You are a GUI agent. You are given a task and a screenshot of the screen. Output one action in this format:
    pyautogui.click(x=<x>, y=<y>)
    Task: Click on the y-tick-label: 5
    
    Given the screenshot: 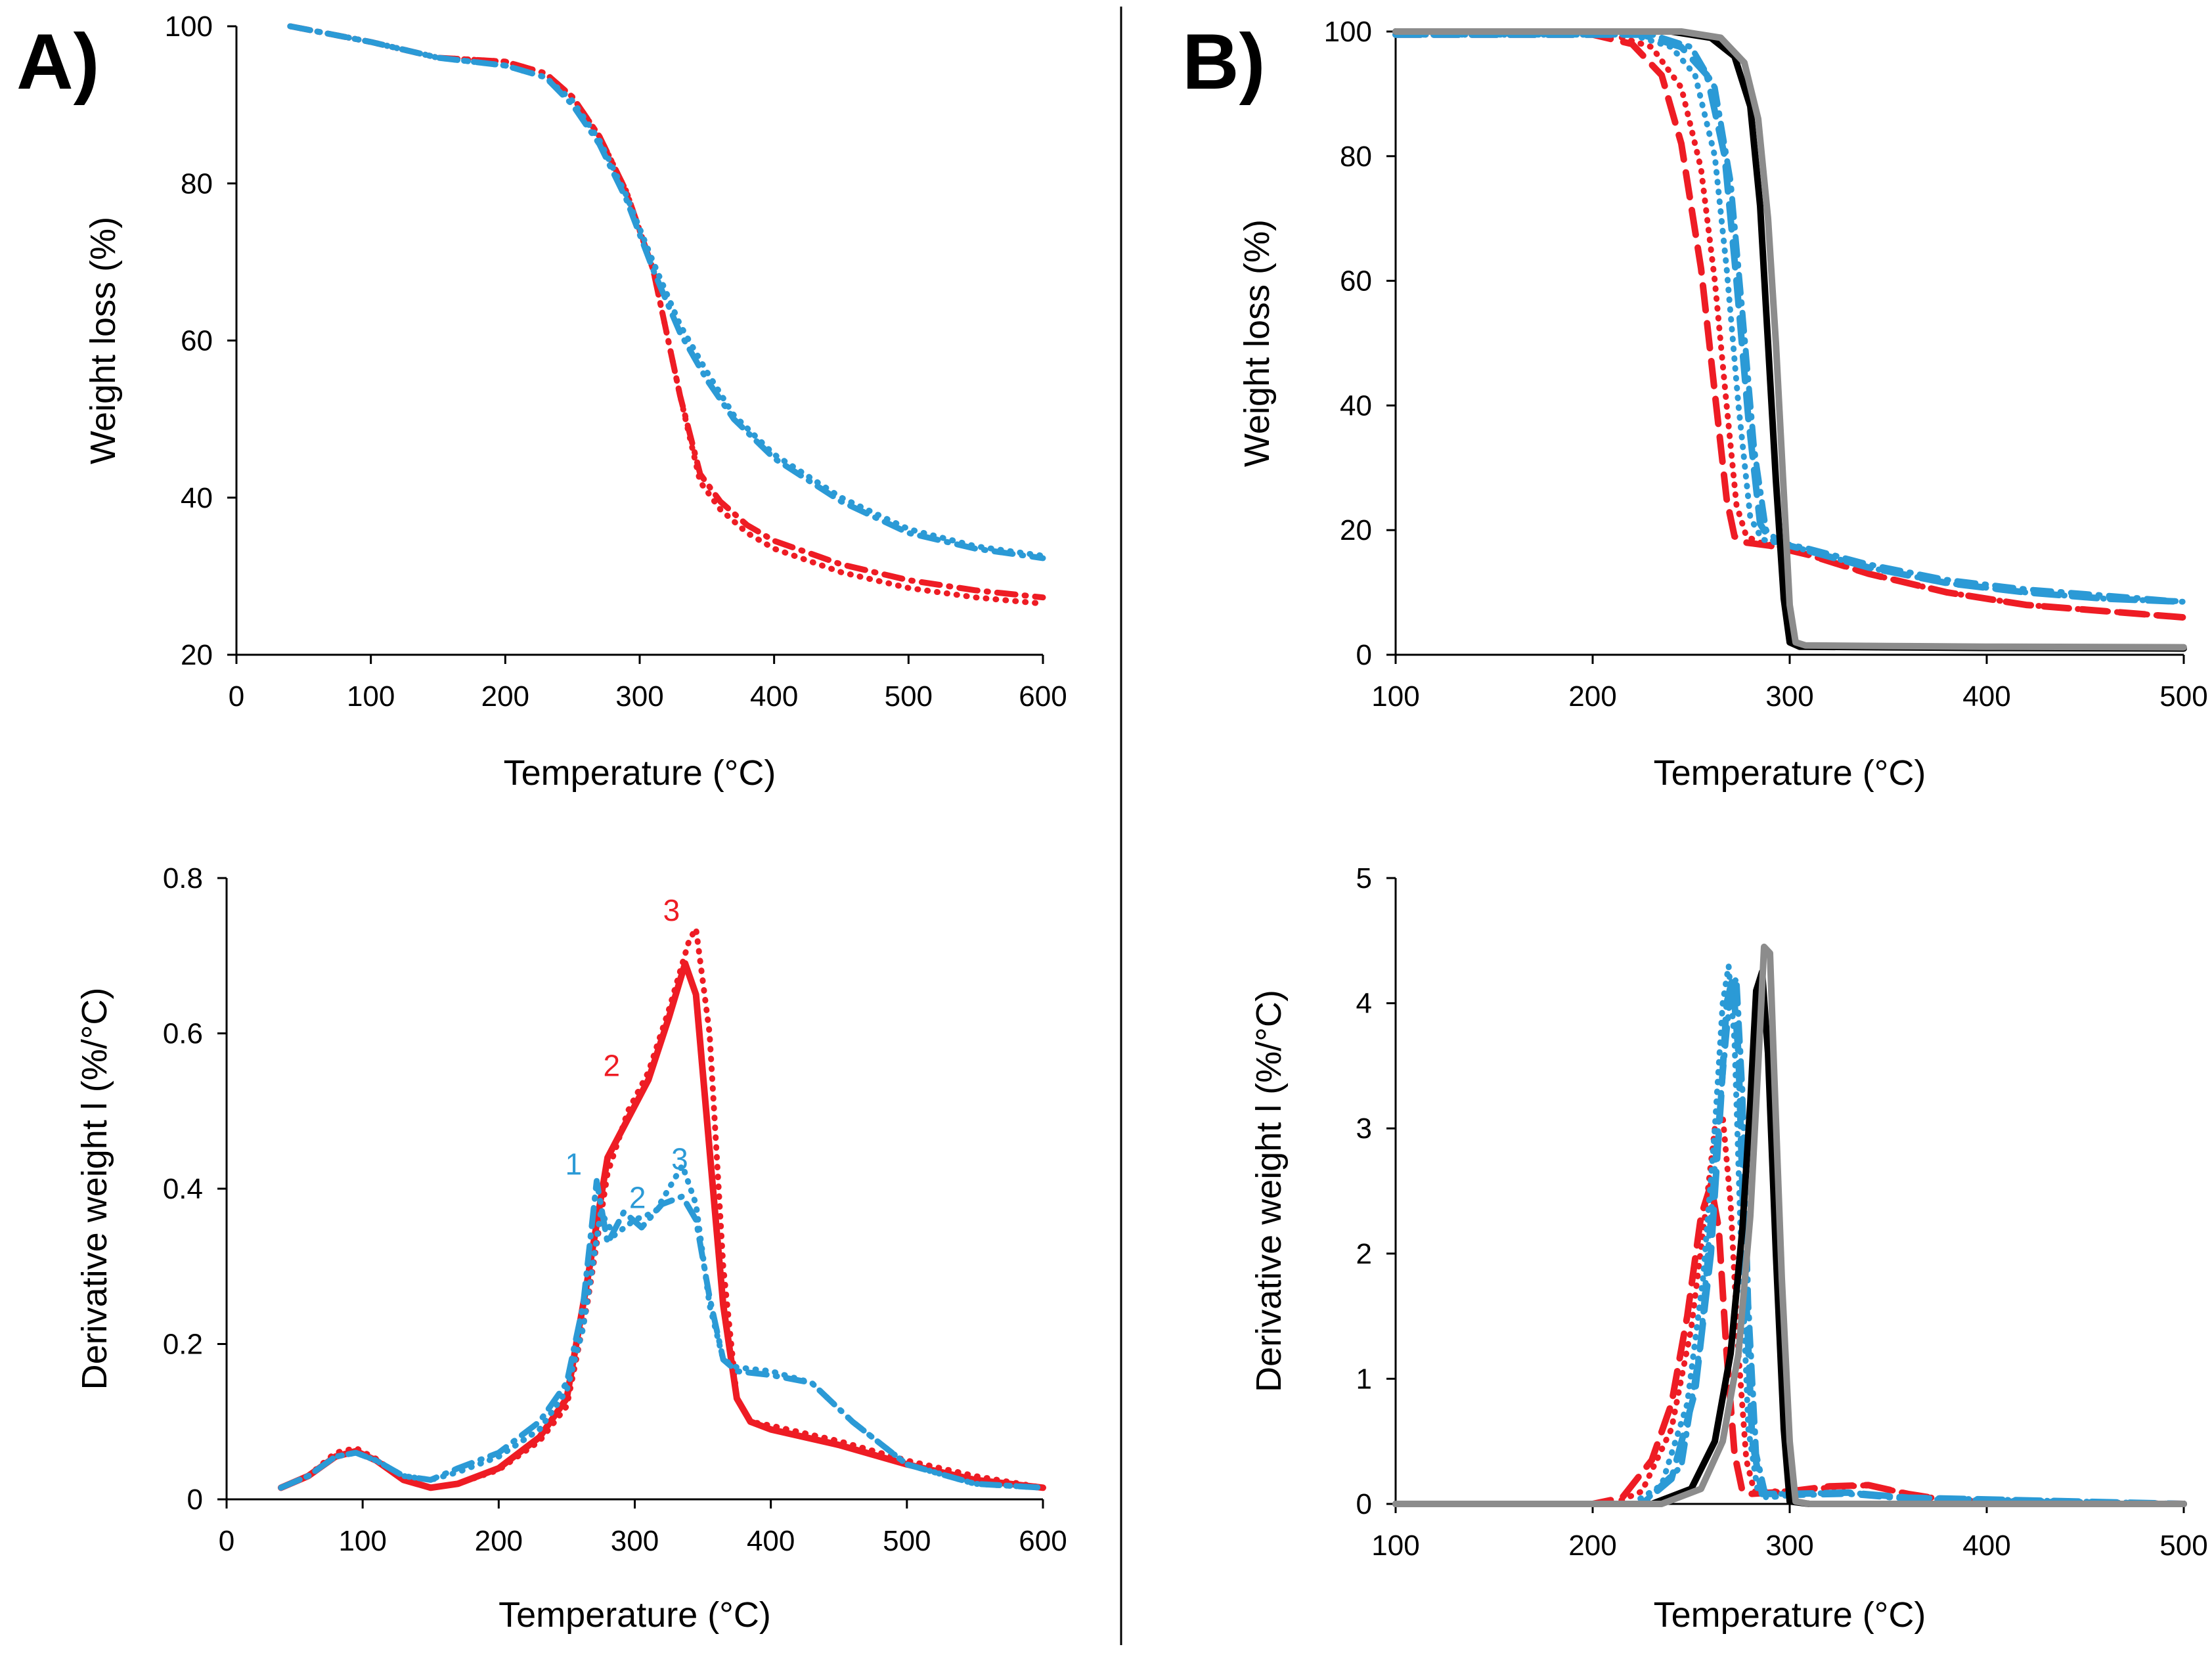 What is the action you would take?
    pyautogui.click(x=1364, y=878)
    